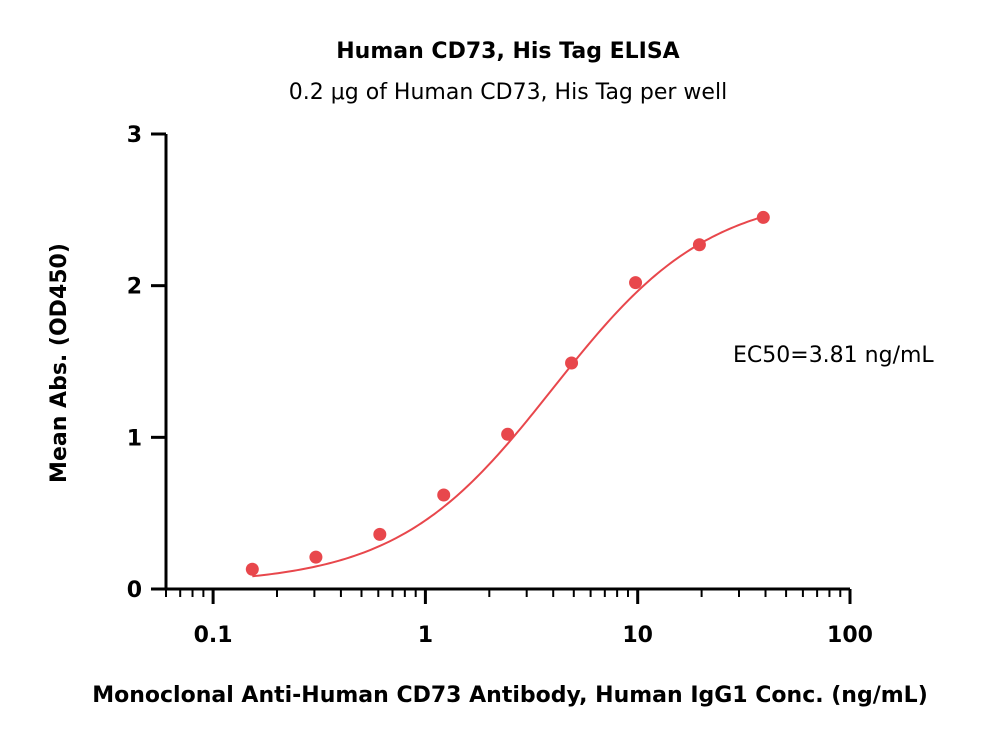 This screenshot has height=745, width=1000. Describe the element at coordinates (519, 618) in the screenshot. I see `x-axis-ticks: 0.1 1 10 100` at that location.